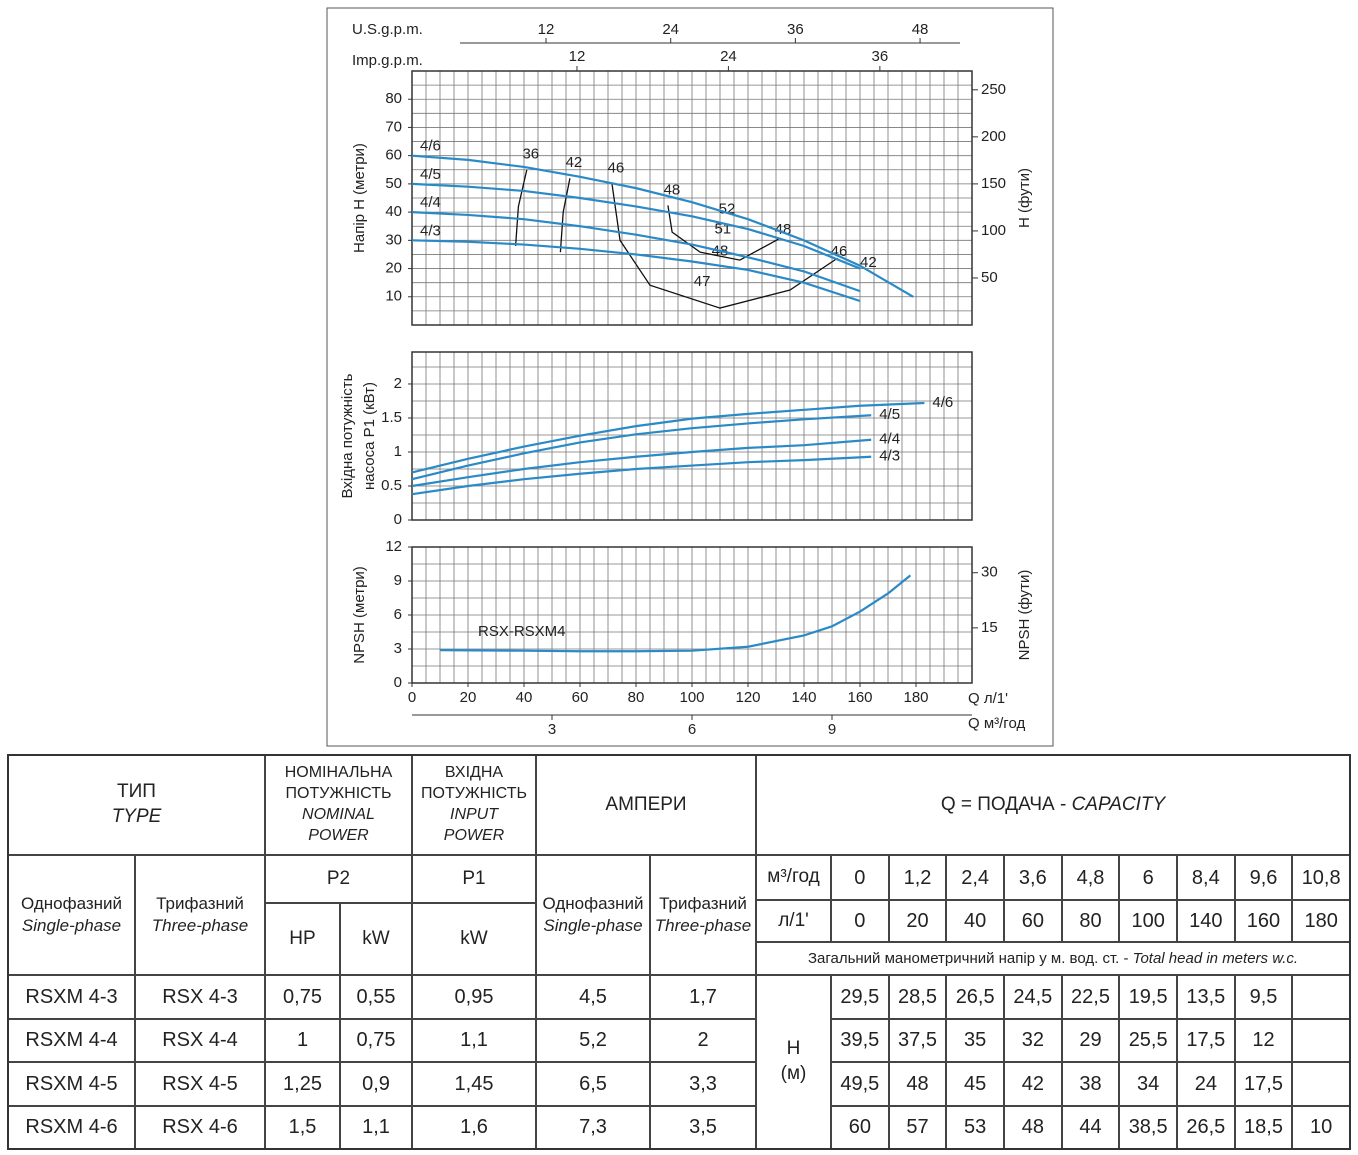 Image resolution: width=1358 pixels, height=1155 pixels. What do you see at coordinates (391, 485) in the screenshot?
I see `y-tick-label: 0.5` at bounding box center [391, 485].